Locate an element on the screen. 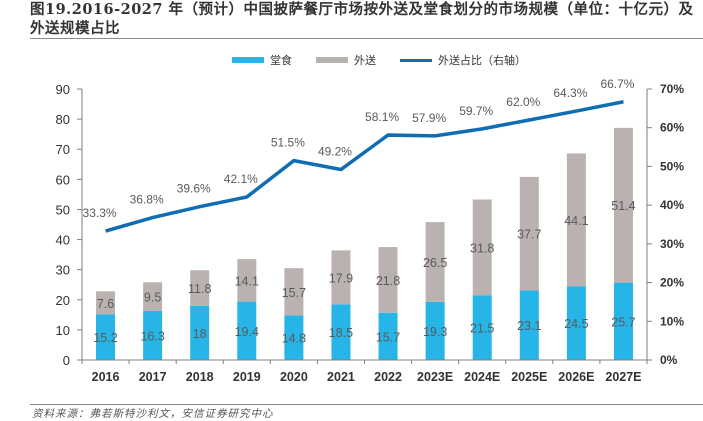 The image size is (703, 421). bar-label-dine-in: 19.3 is located at coordinates (435, 332).